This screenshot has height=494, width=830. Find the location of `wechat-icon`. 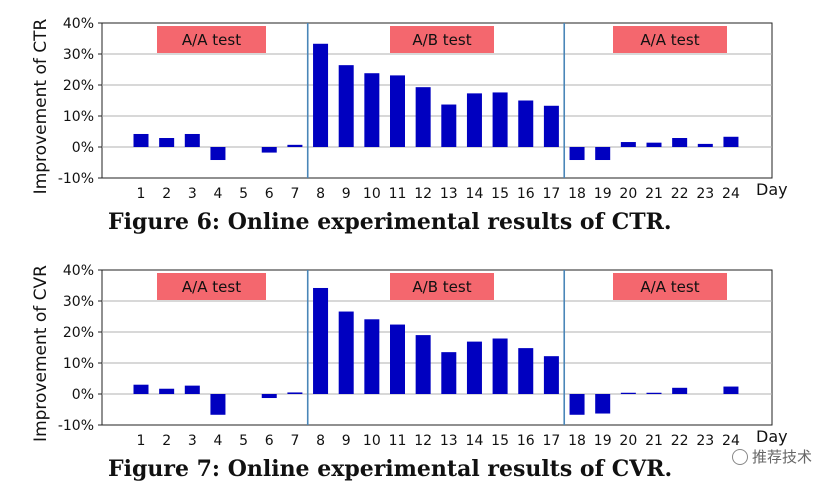

wechat-icon is located at coordinates (739, 457).